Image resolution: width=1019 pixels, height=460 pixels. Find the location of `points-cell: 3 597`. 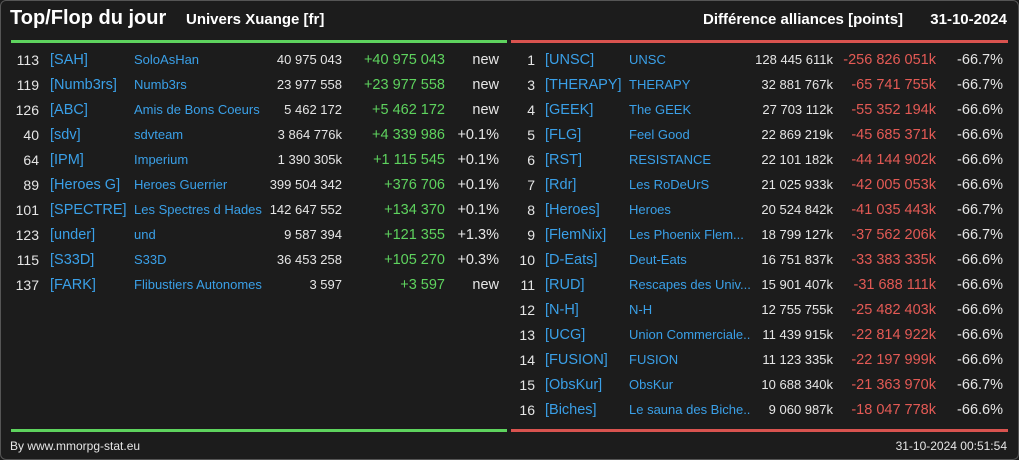

points-cell: 3 597 is located at coordinates (325, 284).